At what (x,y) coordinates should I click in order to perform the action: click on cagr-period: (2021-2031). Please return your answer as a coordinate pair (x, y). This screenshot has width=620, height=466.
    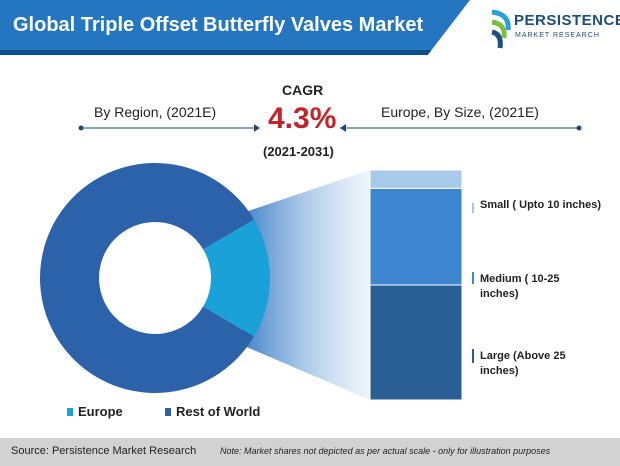
    Looking at the image, I should click on (298, 151).